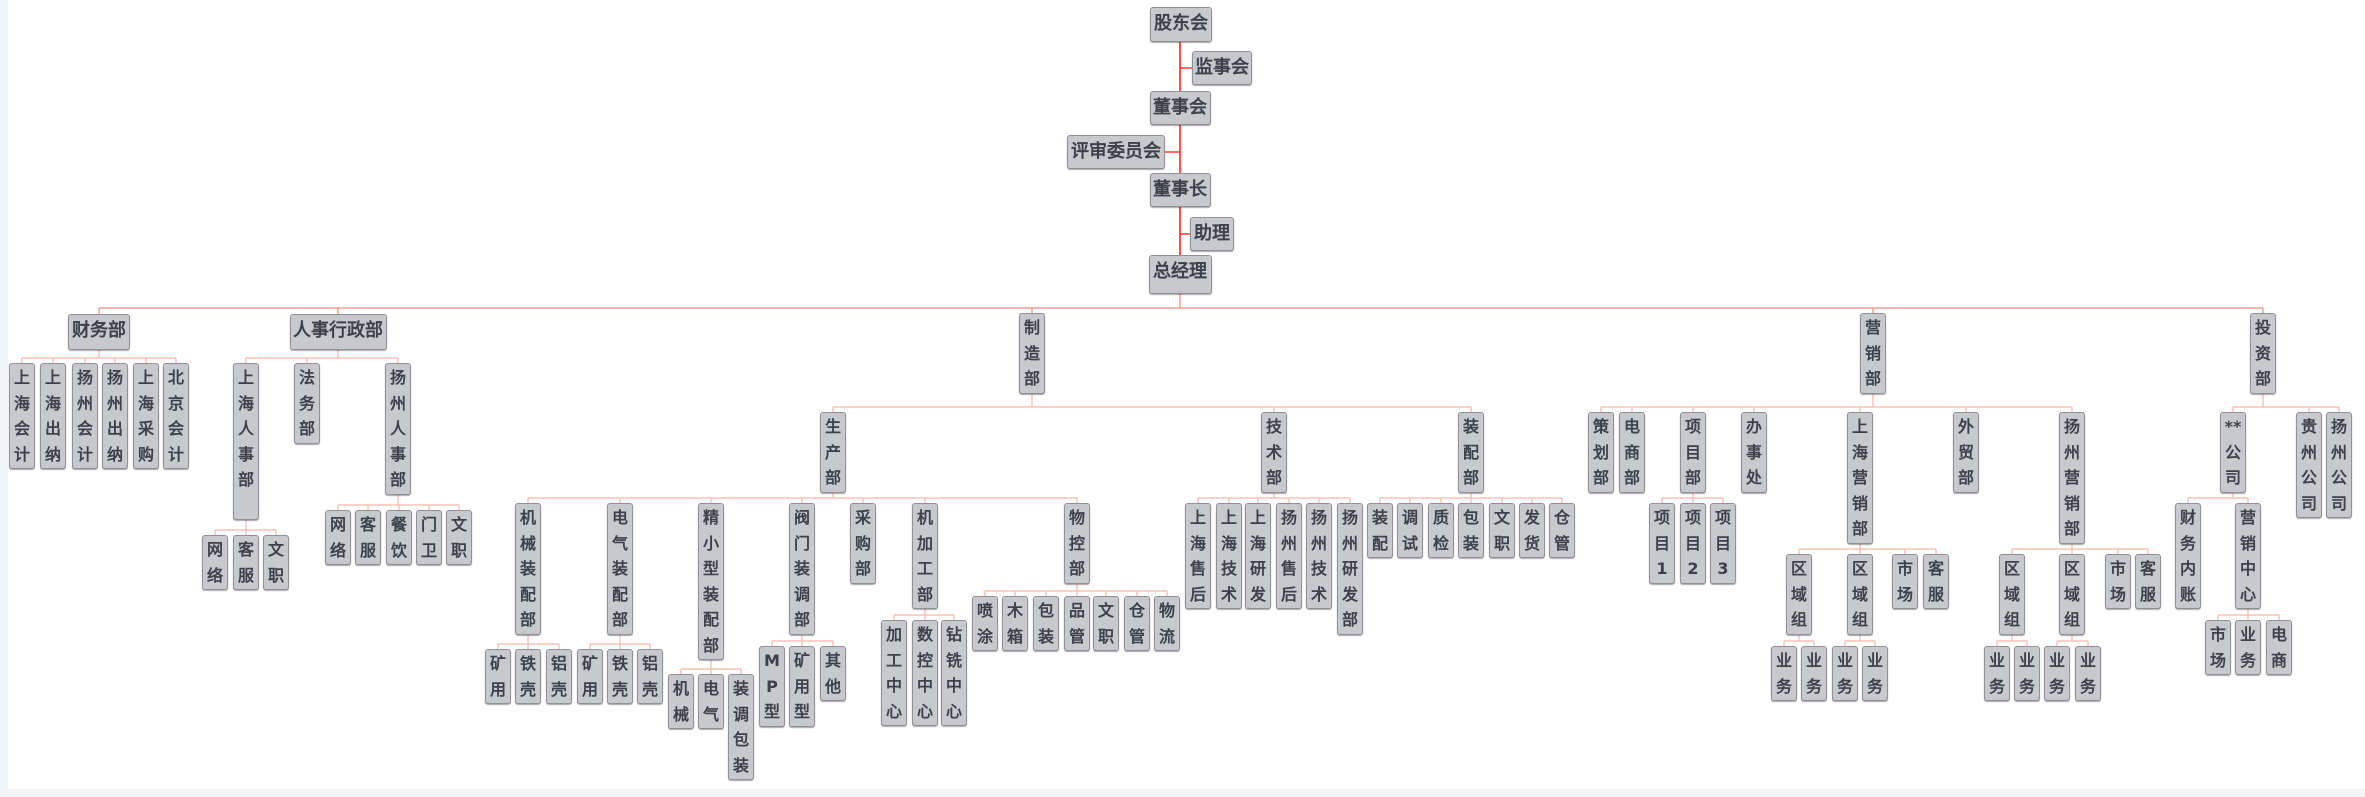  Describe the element at coordinates (338, 332) in the screenshot. I see `org-node: 人事行政部` at that location.